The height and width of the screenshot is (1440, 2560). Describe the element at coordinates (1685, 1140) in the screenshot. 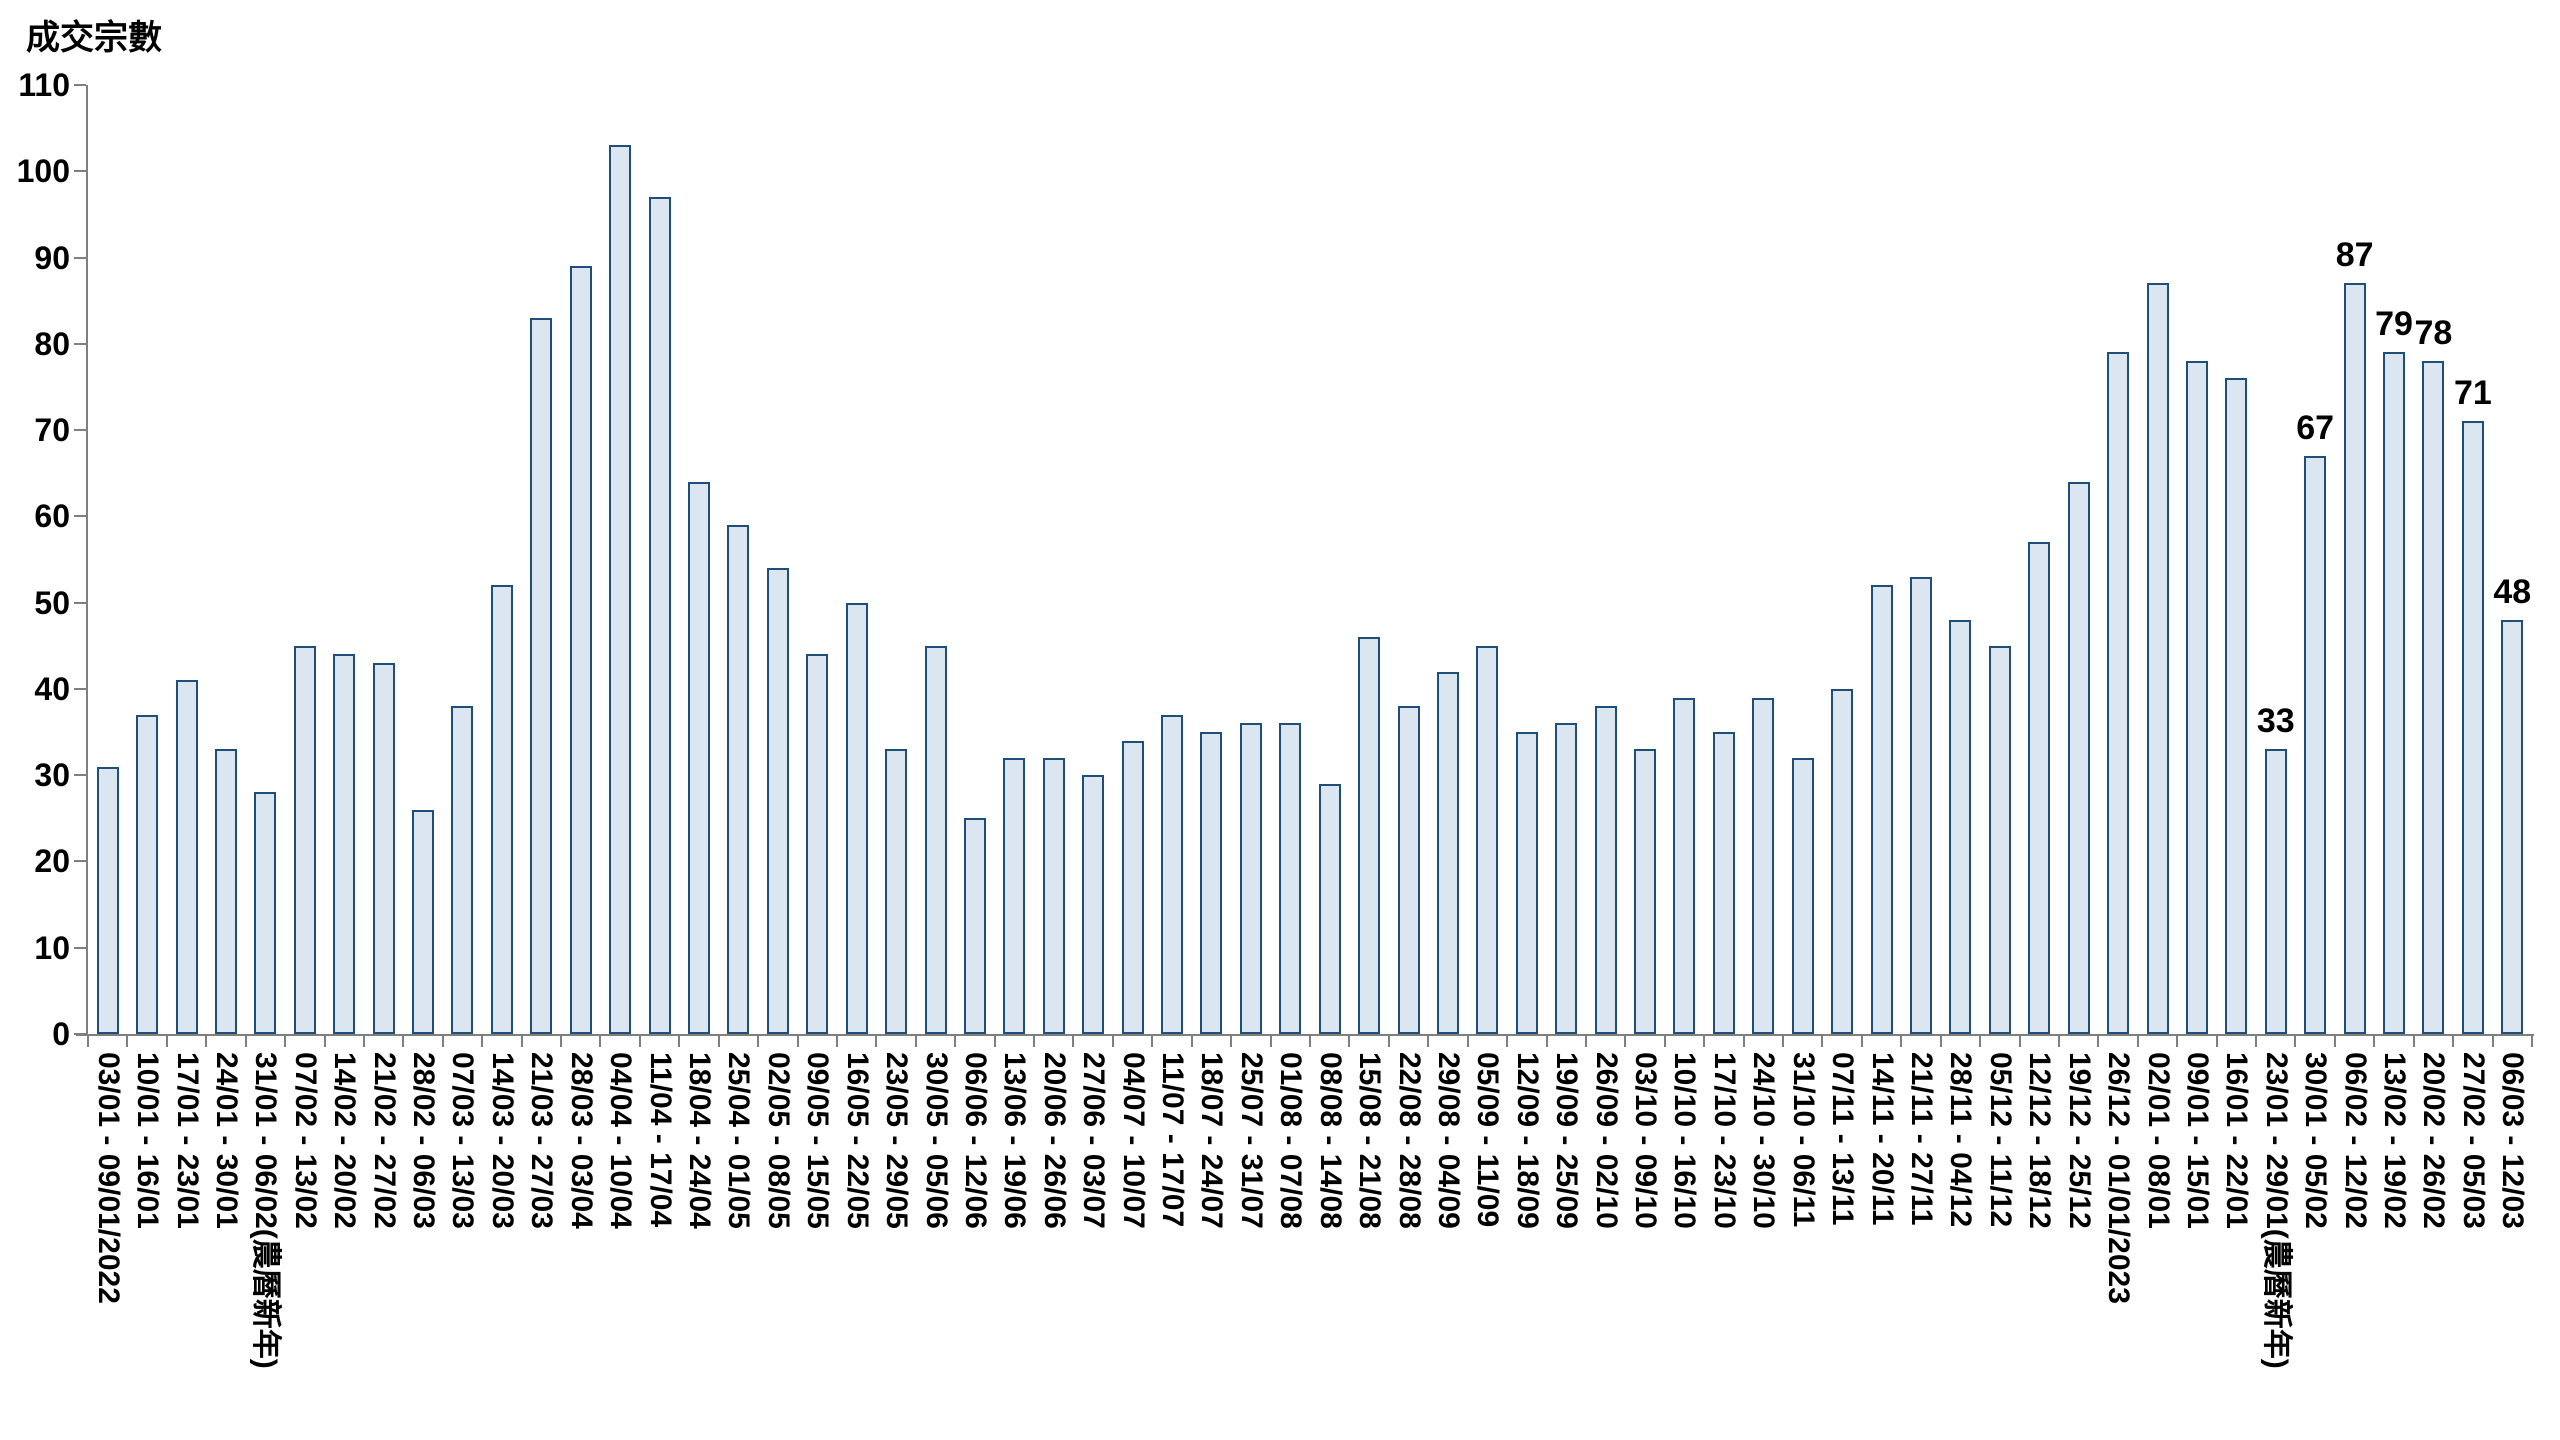

I see `x-axis-category-label: 10/10 - 16/10` at that location.